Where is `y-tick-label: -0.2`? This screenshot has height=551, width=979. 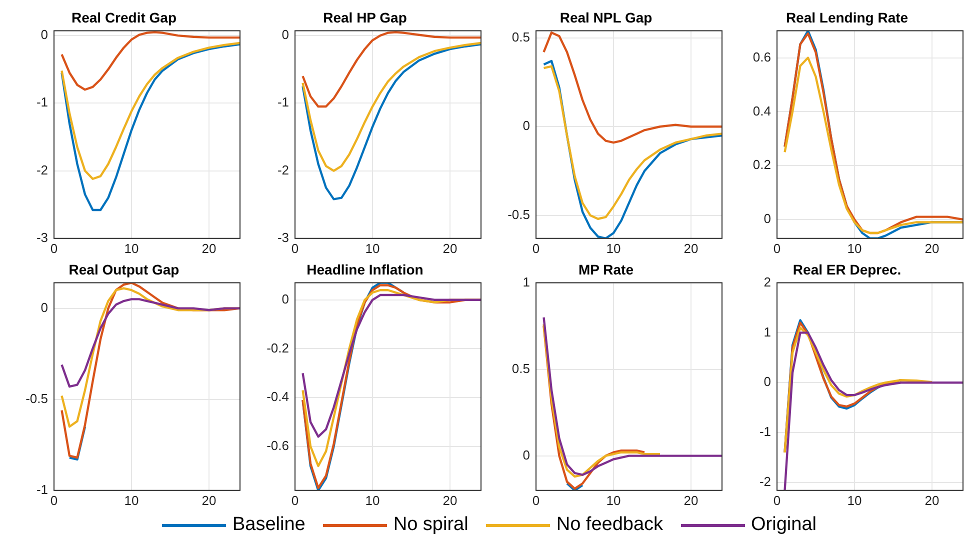 y-tick-label: -0.2 is located at coordinates (277, 348).